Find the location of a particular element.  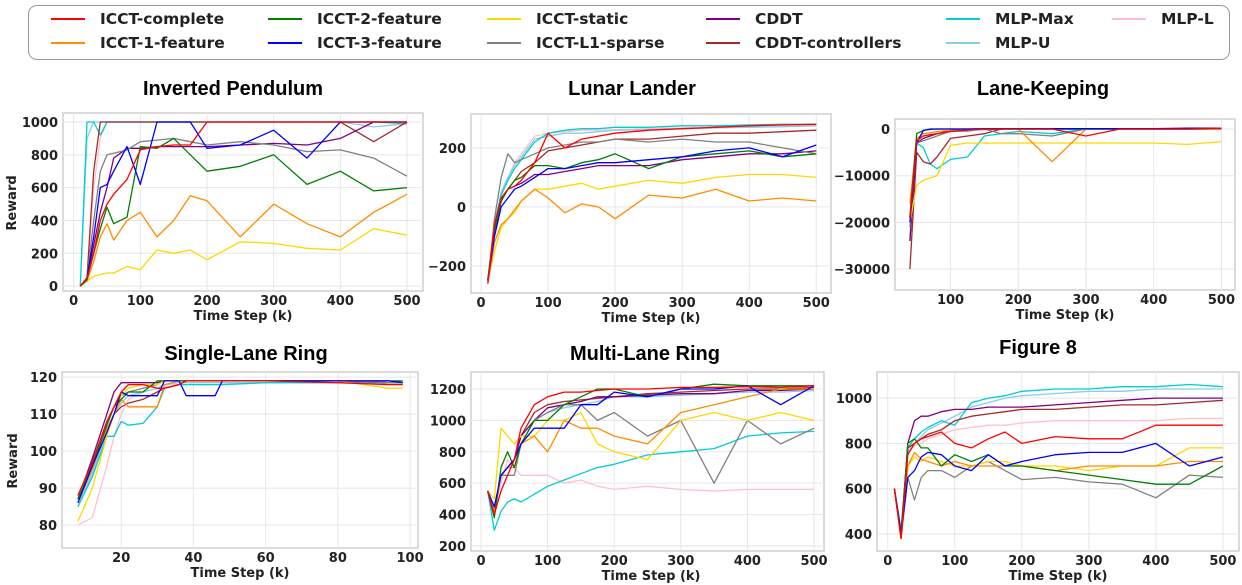

legend-label: ICCT-static is located at coordinates (582, 19).